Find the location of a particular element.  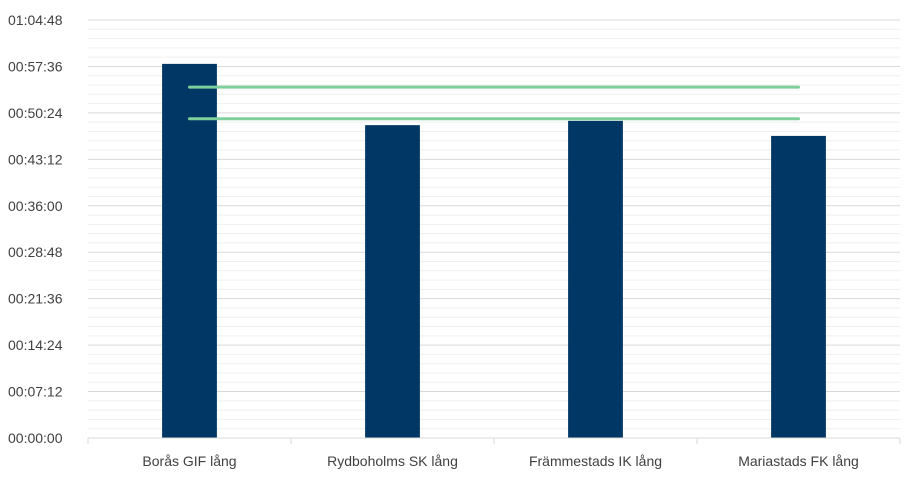

x-tick-label: Rydboholms SK lång is located at coordinates (392, 461).